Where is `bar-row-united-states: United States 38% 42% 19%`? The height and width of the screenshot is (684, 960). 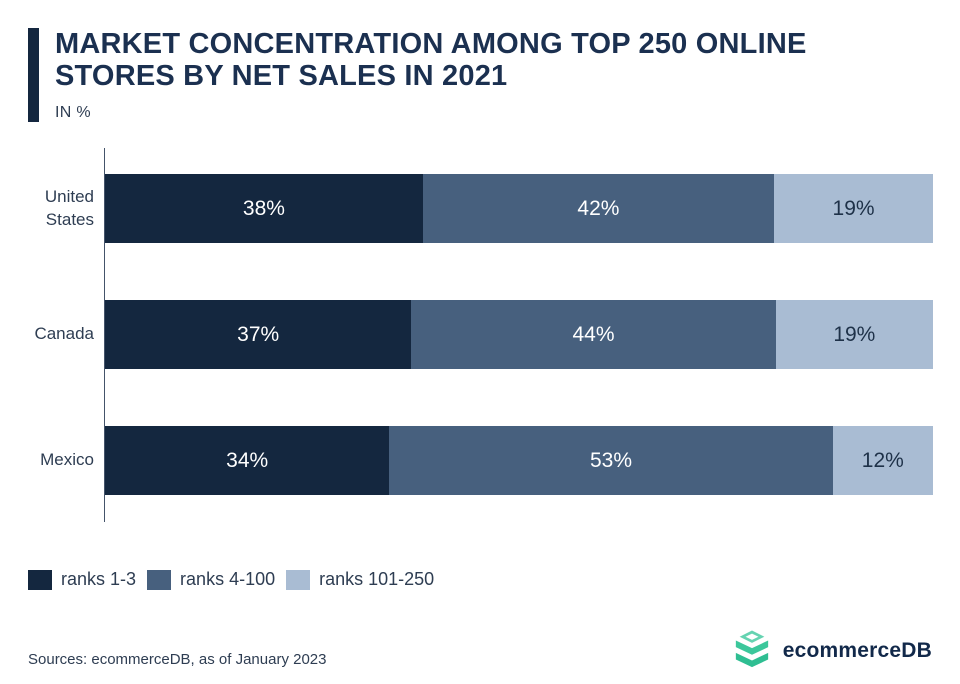 bar-row-united-states: United States 38% 42% 19% is located at coordinates (489, 208).